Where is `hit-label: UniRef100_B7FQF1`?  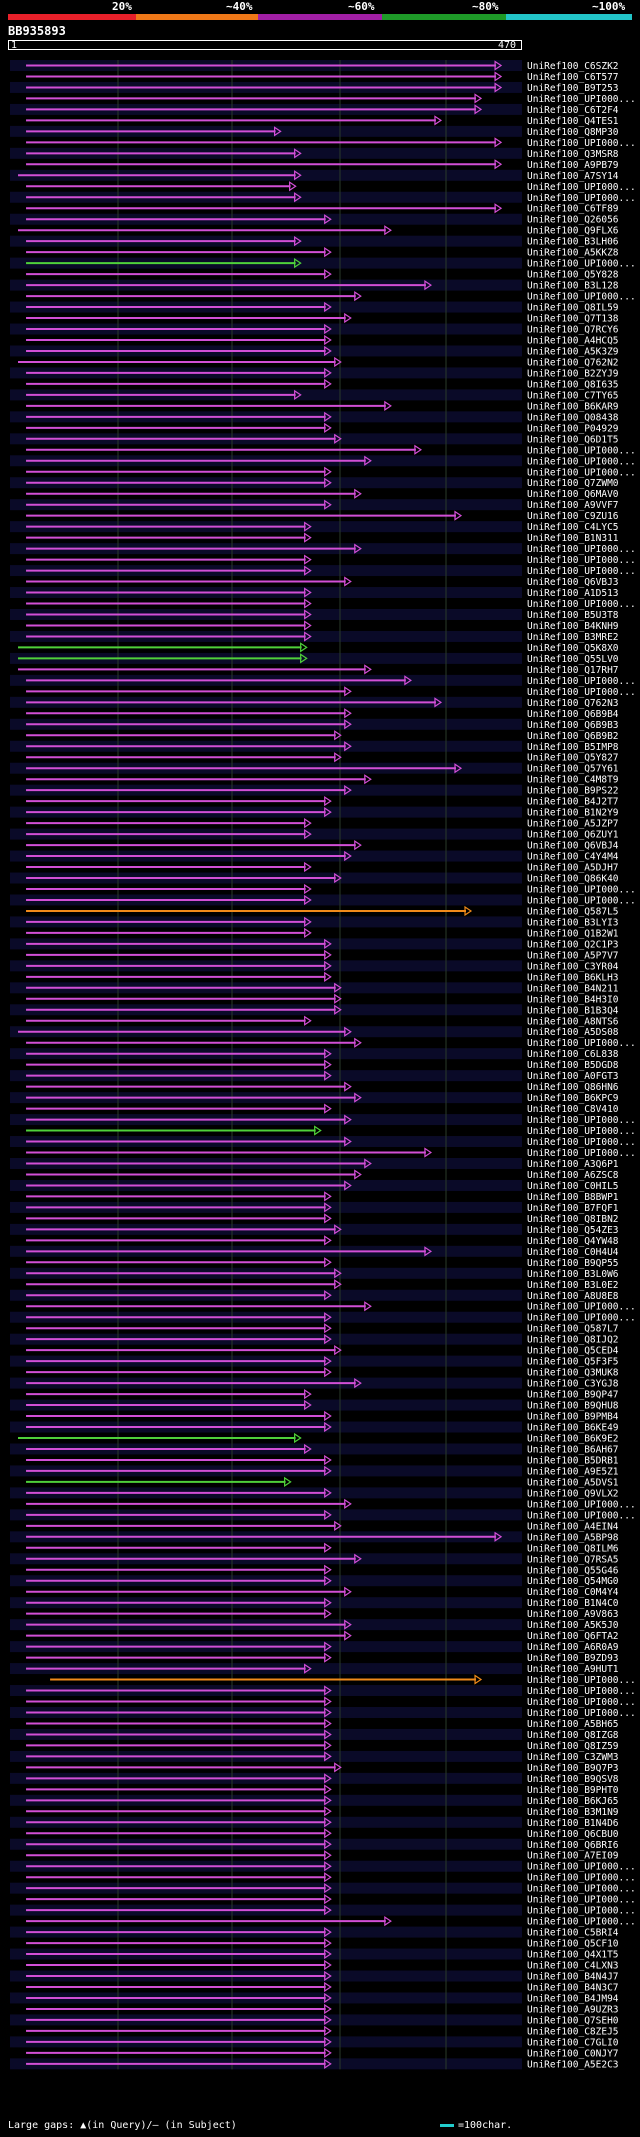
hit-label: UniRef100_B7FQF1 is located at coordinates (573, 1208).